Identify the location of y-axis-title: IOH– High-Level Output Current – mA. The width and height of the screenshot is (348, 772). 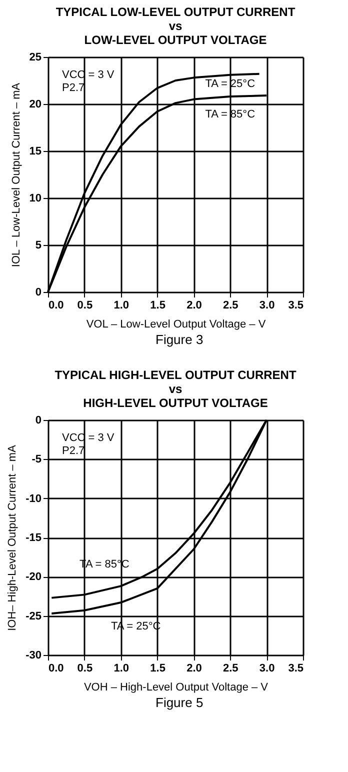
(12, 537).